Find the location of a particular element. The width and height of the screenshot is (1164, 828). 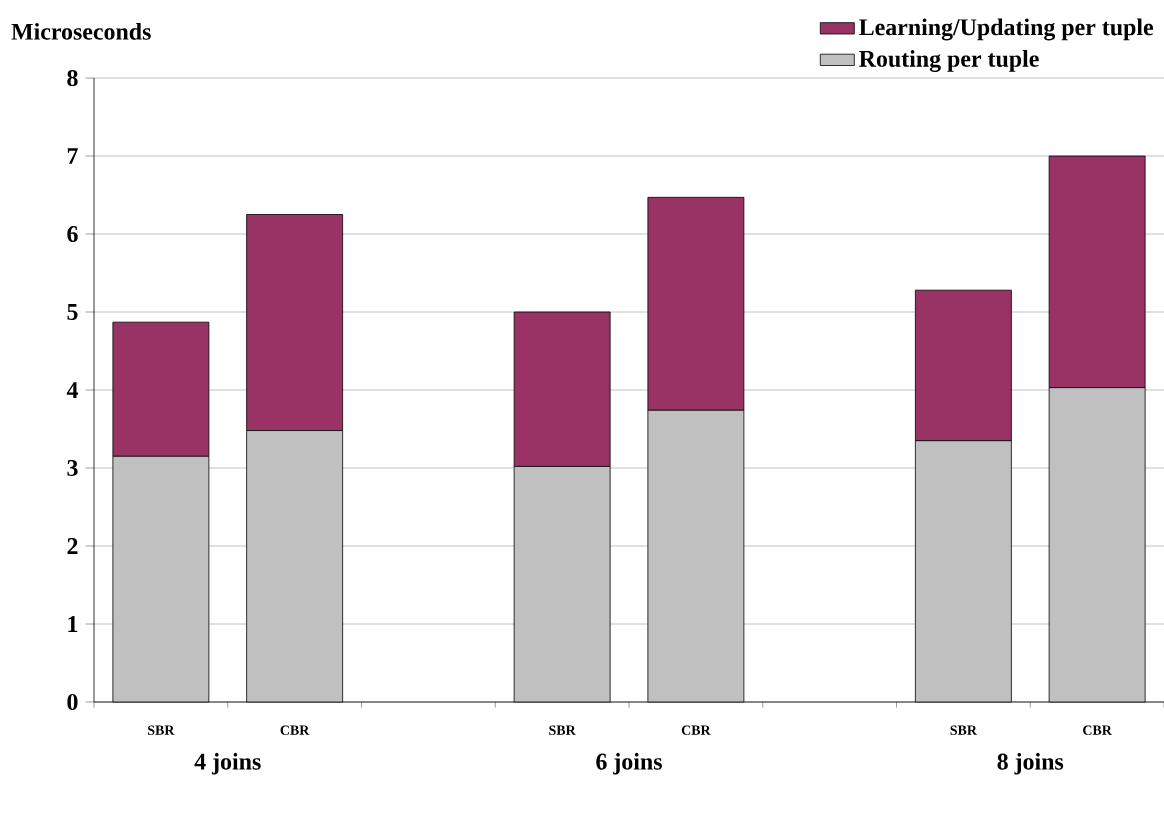

y-tick-label: 3 is located at coordinates (72, 468).